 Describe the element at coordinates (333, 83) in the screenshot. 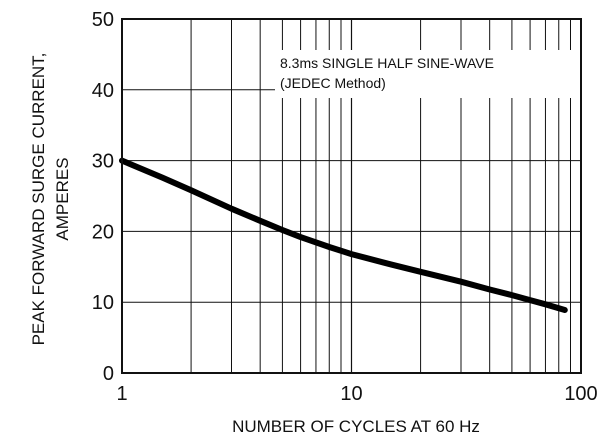

I see `annotation-line-2: (JEDEC Method)` at that location.